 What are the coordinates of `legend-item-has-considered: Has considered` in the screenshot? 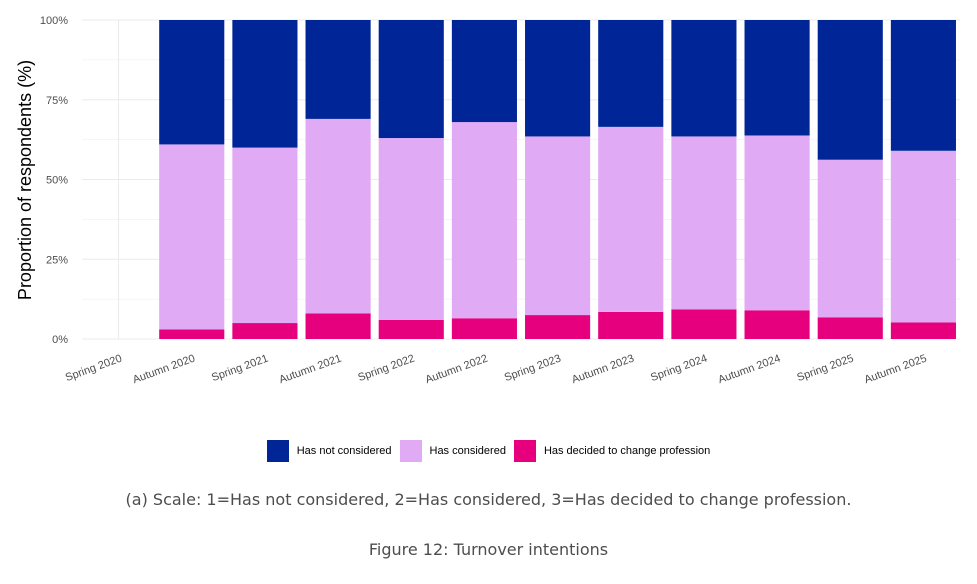 It's located at (452, 451).